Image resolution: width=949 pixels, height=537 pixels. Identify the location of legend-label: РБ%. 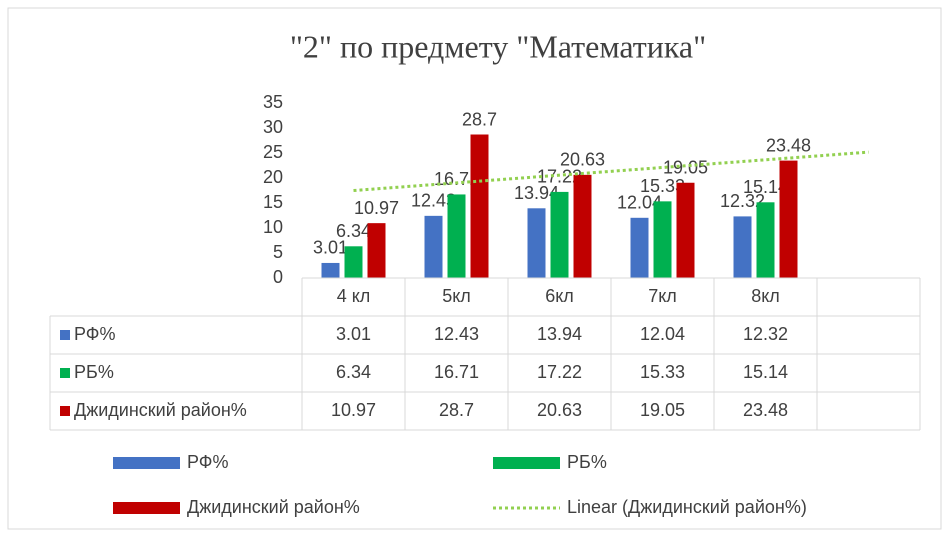
(587, 462).